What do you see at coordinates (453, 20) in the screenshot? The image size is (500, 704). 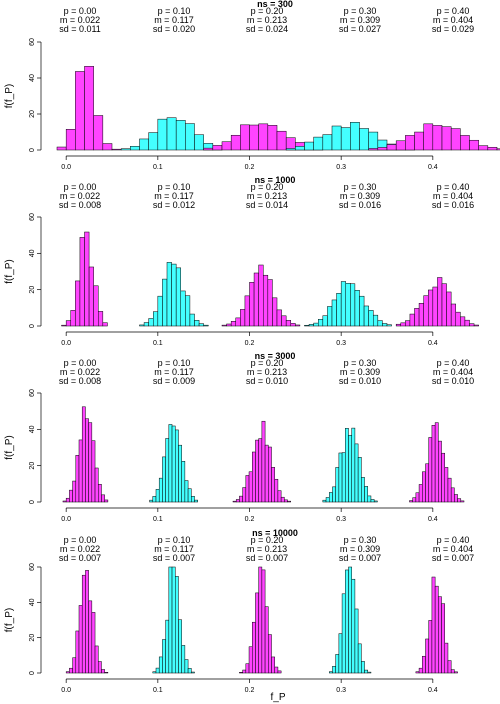 I see `group-mean-label: m = 0.404` at bounding box center [453, 20].